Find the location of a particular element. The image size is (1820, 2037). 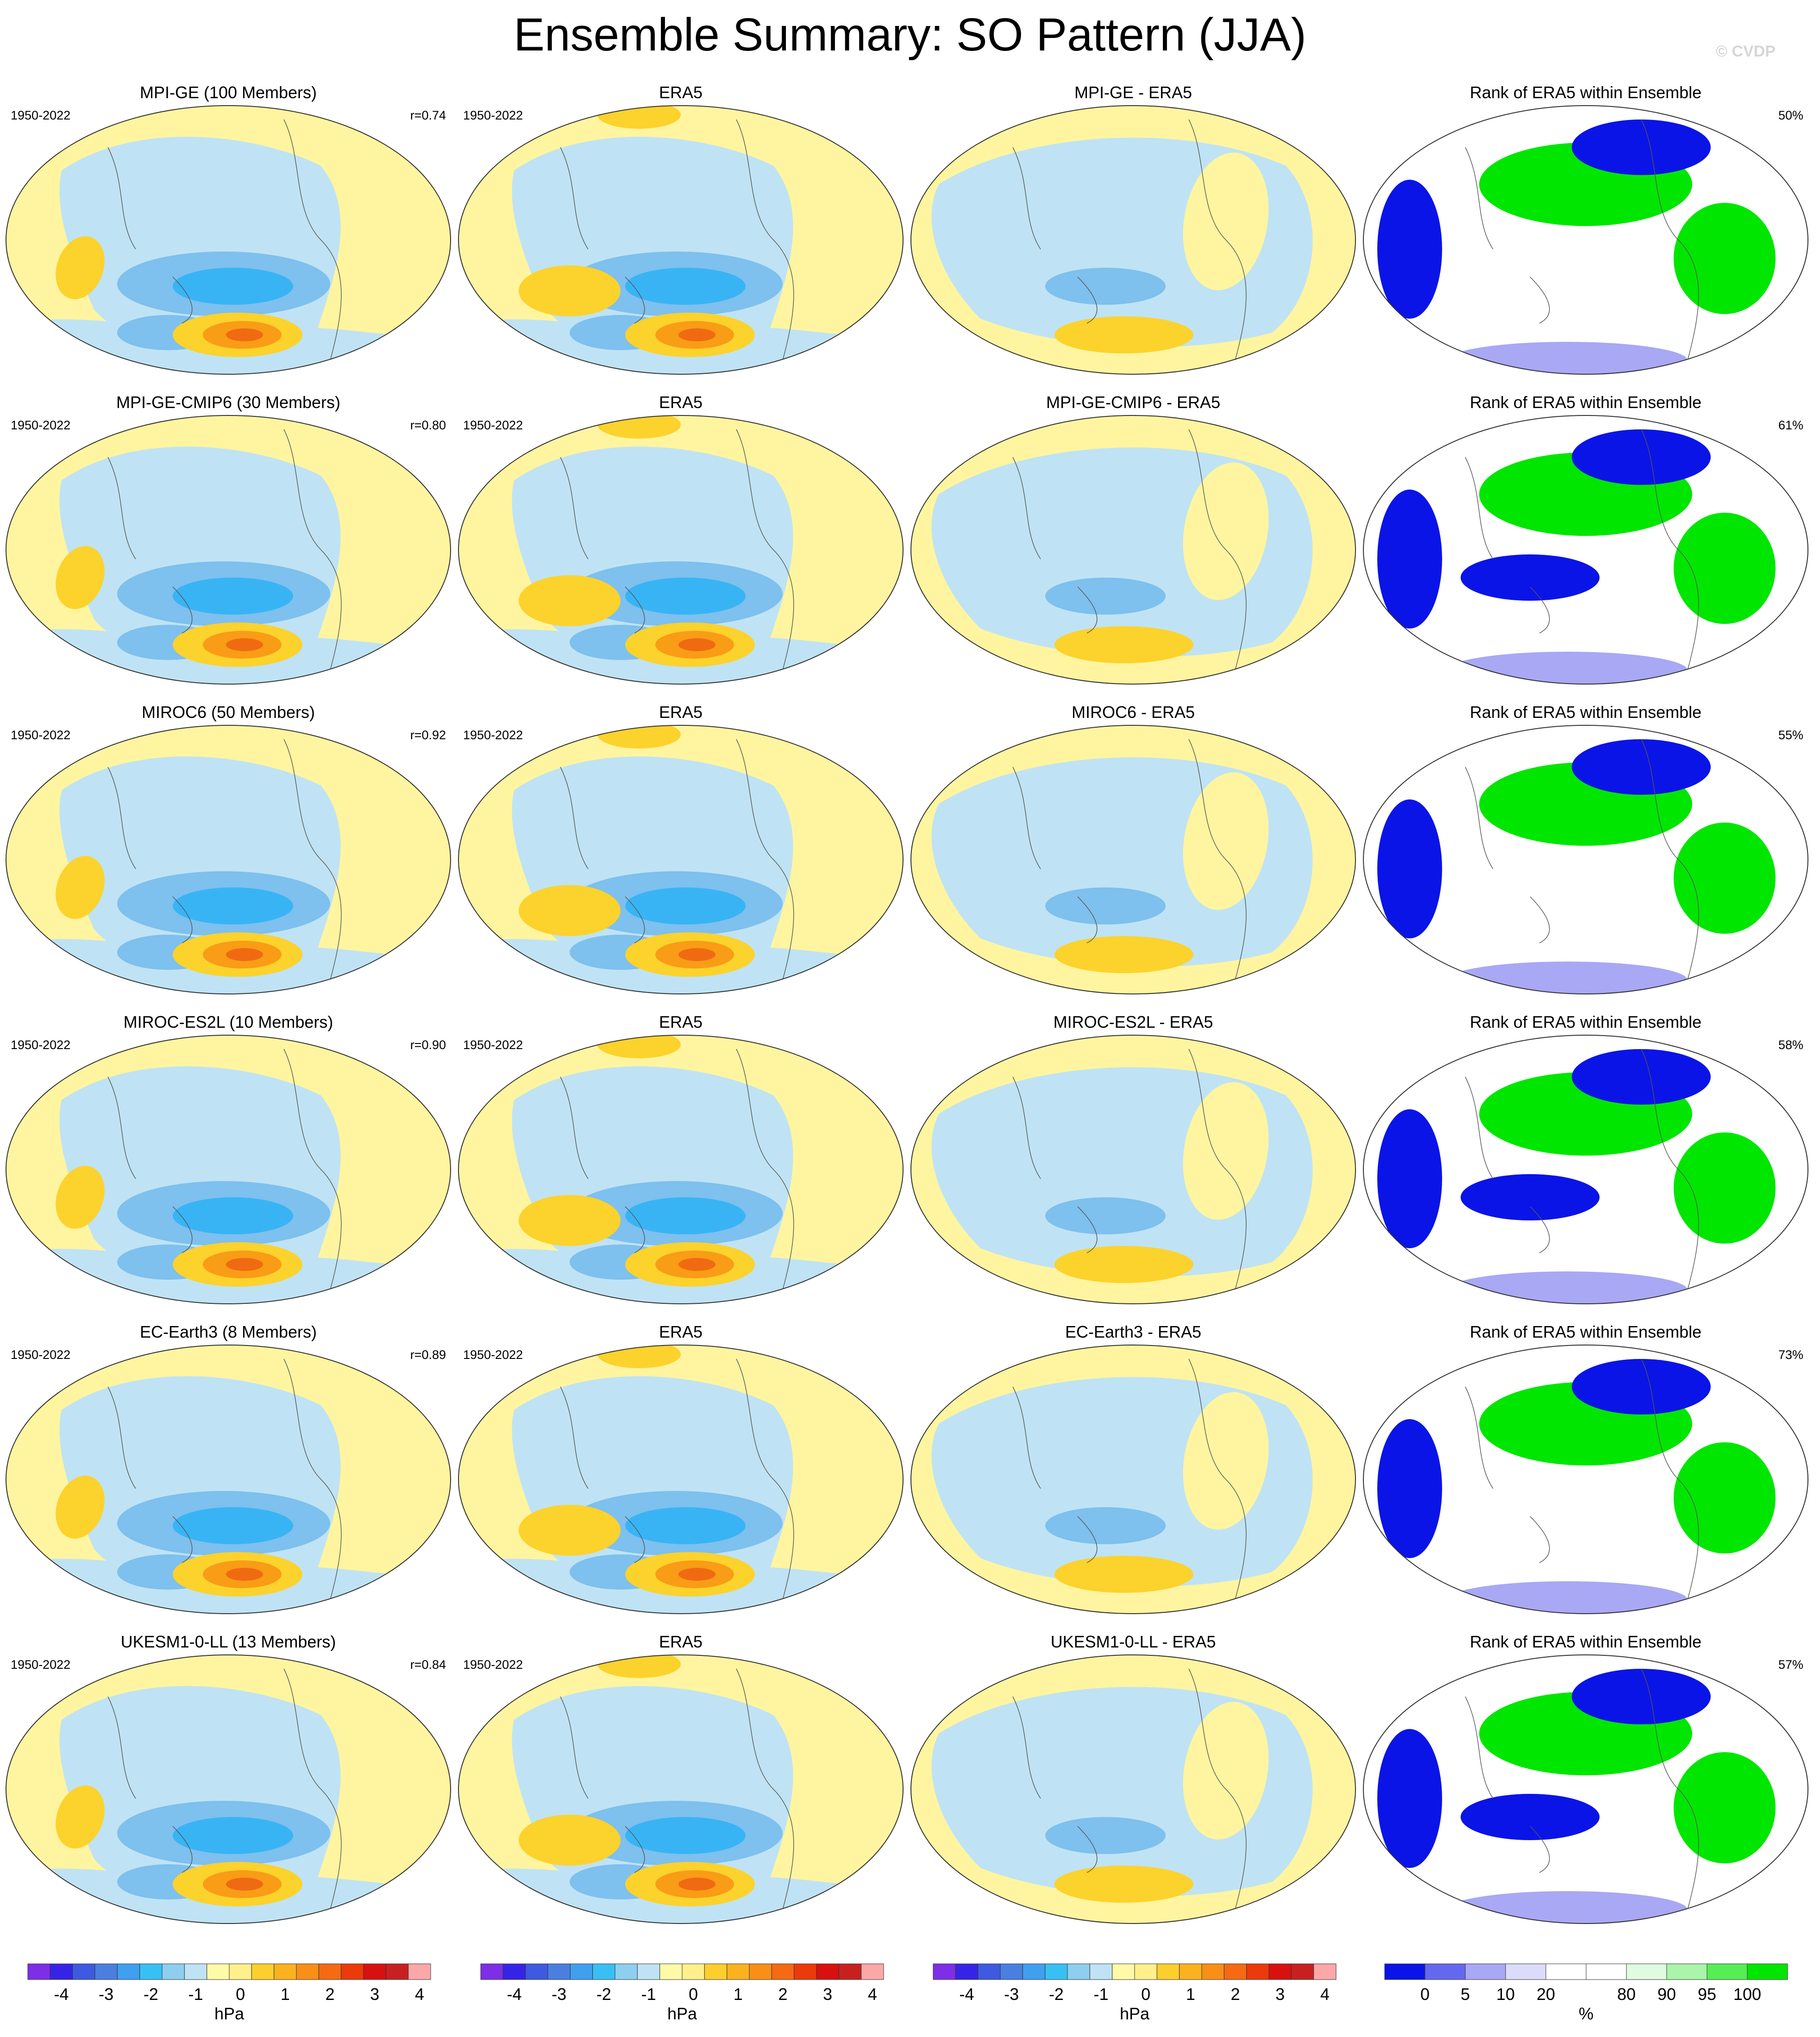

rank-blue-region-west is located at coordinates (1409, 1488).